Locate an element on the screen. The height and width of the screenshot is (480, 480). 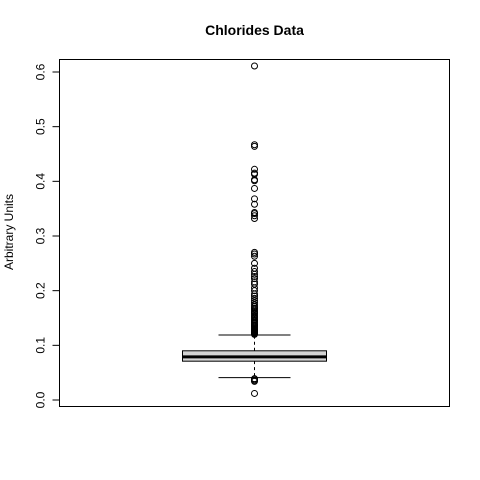
y-tick-label-6: 0.6 is located at coordinates (41, 71).